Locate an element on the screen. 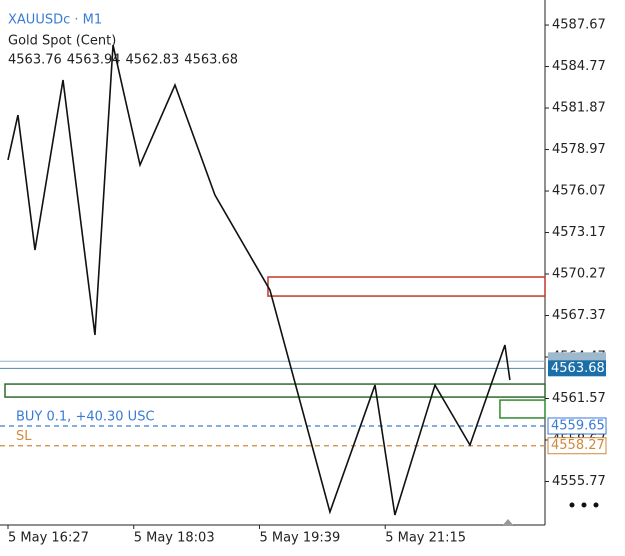  ask-price-box is located at coordinates (577, 357).